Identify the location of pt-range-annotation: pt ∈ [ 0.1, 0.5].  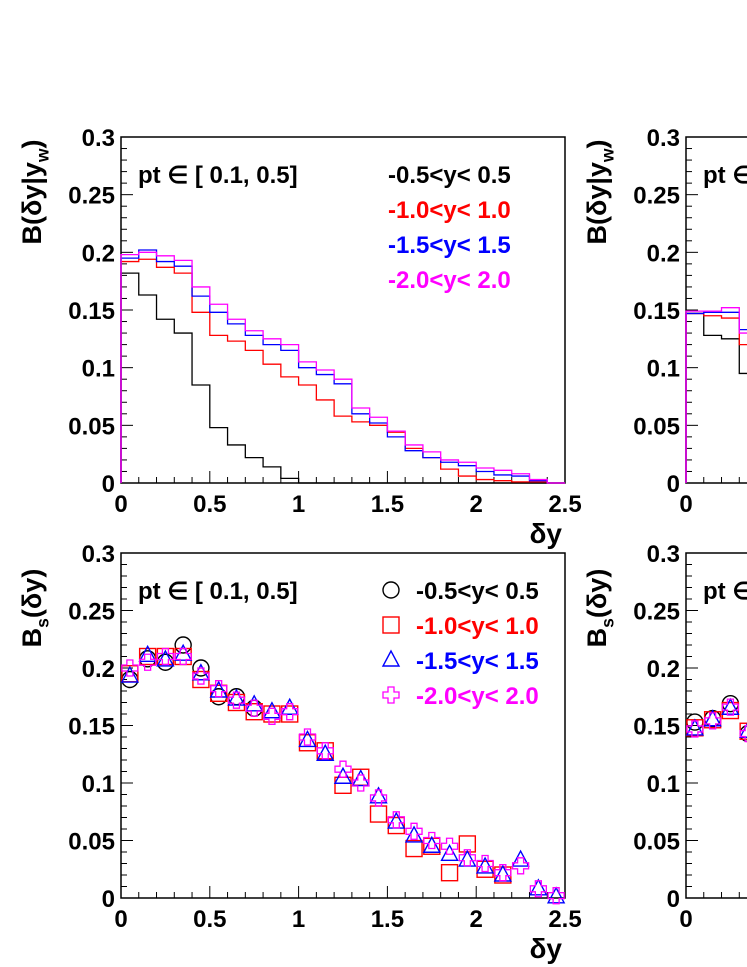
(218, 591).